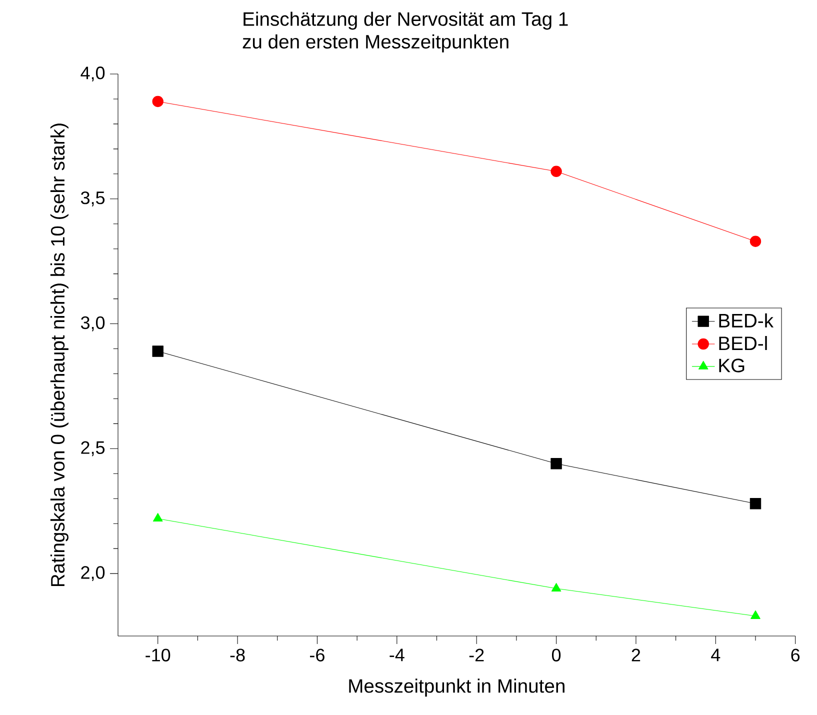  Describe the element at coordinates (92, 324) in the screenshot. I see `y-tick-label: 3,0` at that location.